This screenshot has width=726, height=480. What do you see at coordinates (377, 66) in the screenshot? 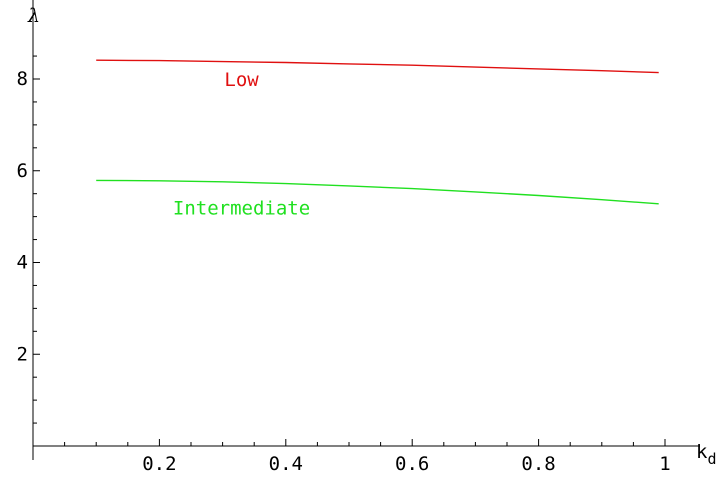
I see `series-line-low` at bounding box center [377, 66].